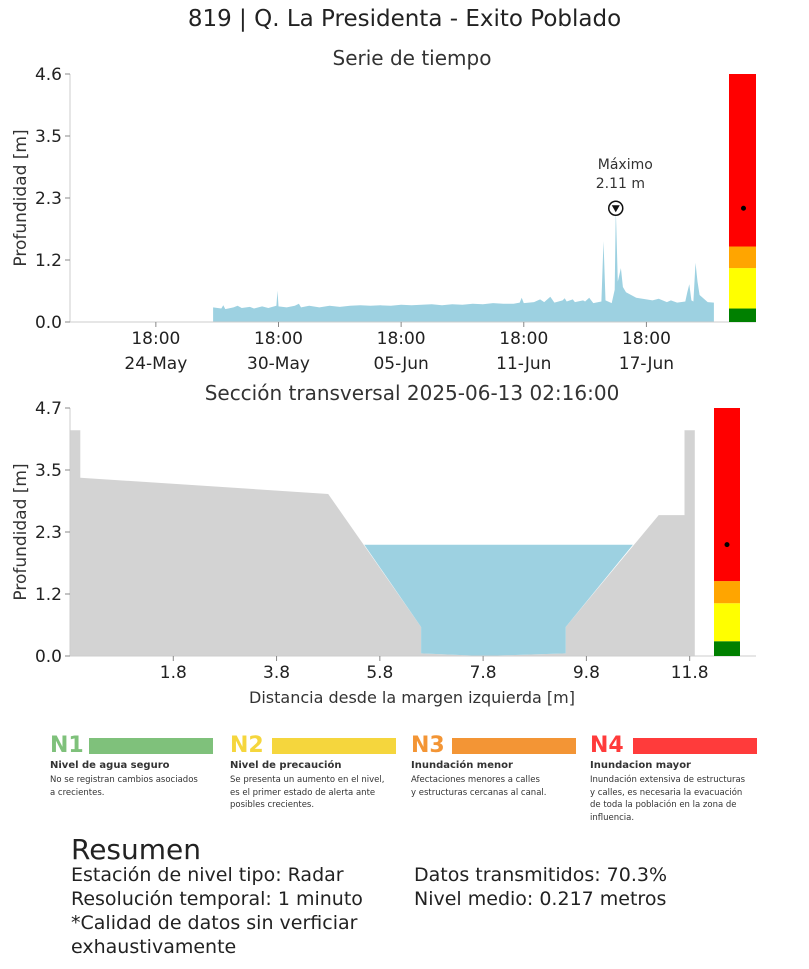 The height and width of the screenshot is (969, 809). I want to click on x-tick-label: 5.8, so click(379, 673).